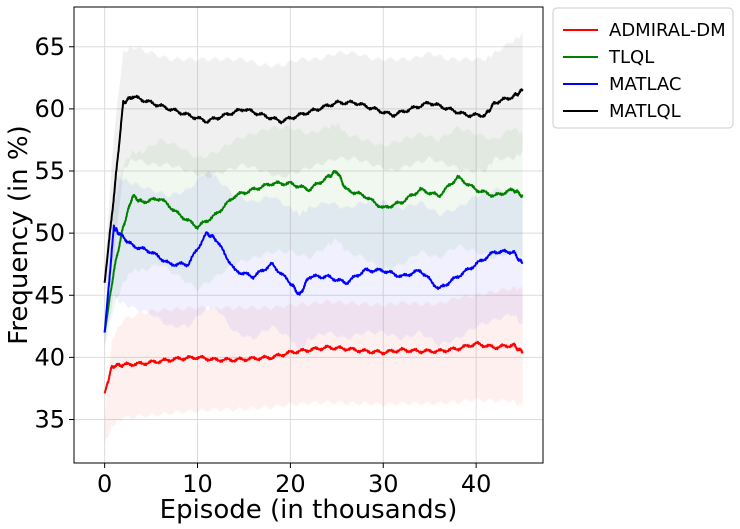  I want to click on x-axis: 0 10 20 30 40, so click(294, 480).